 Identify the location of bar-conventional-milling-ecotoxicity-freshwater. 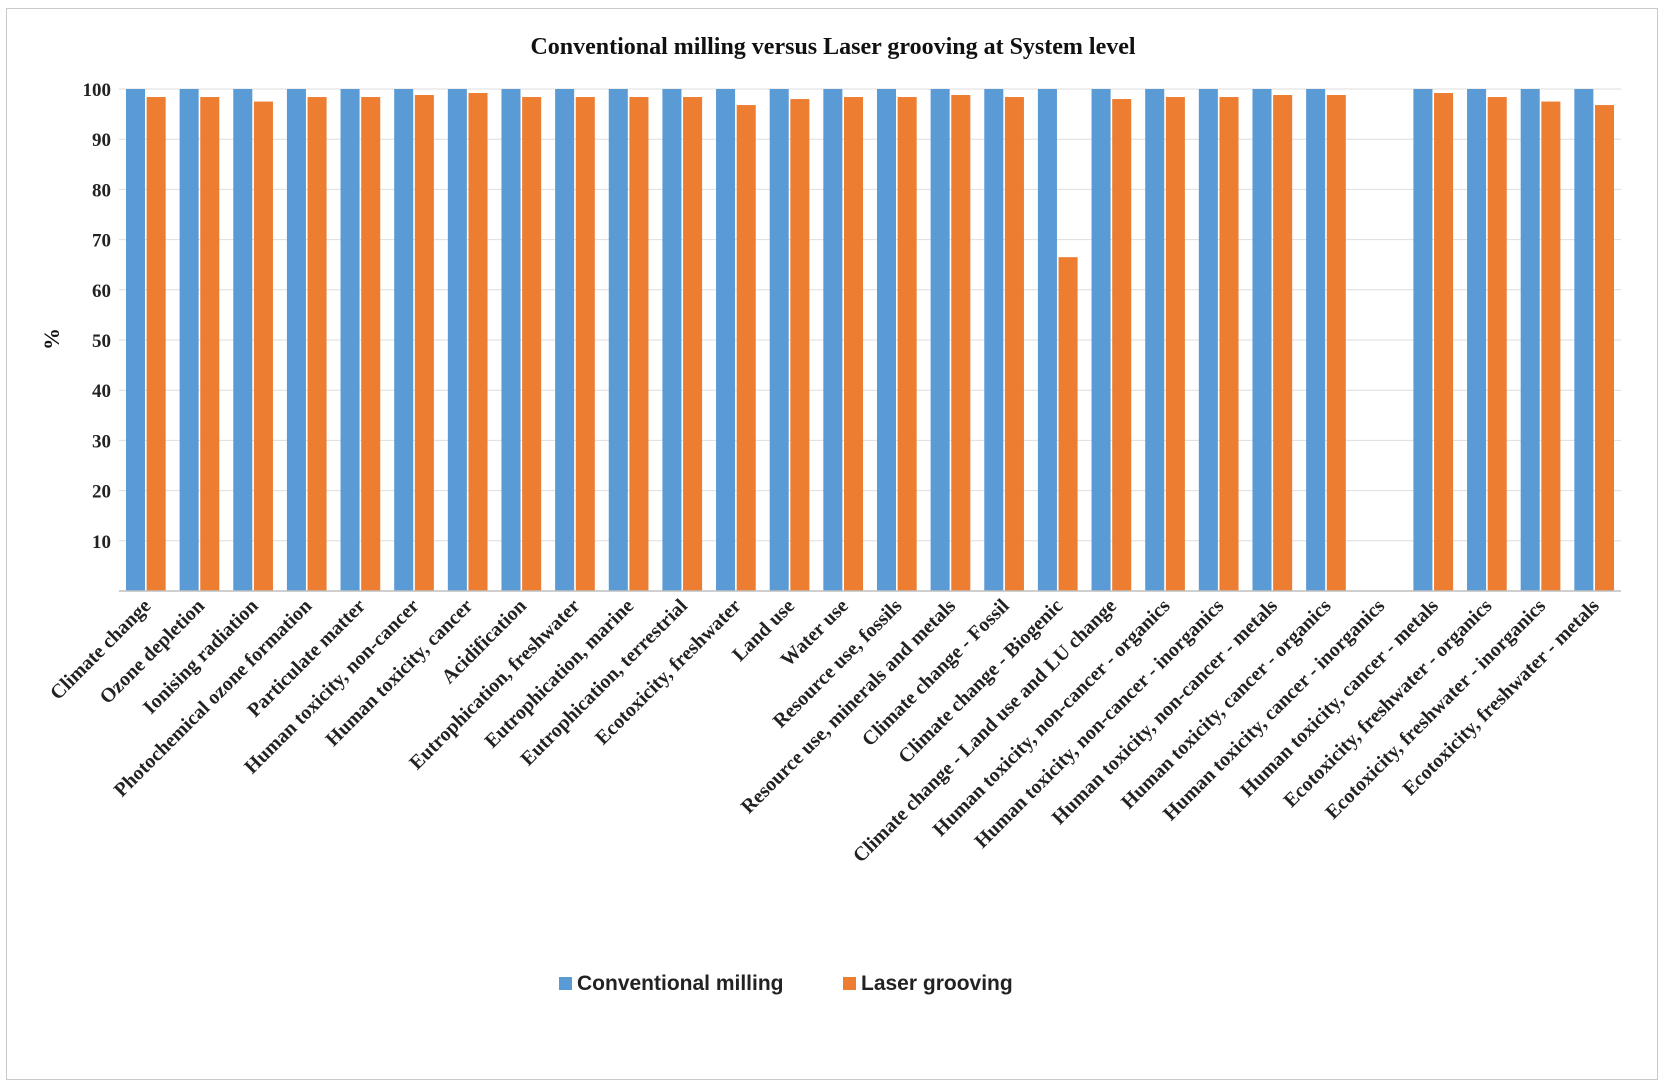
(726, 340).